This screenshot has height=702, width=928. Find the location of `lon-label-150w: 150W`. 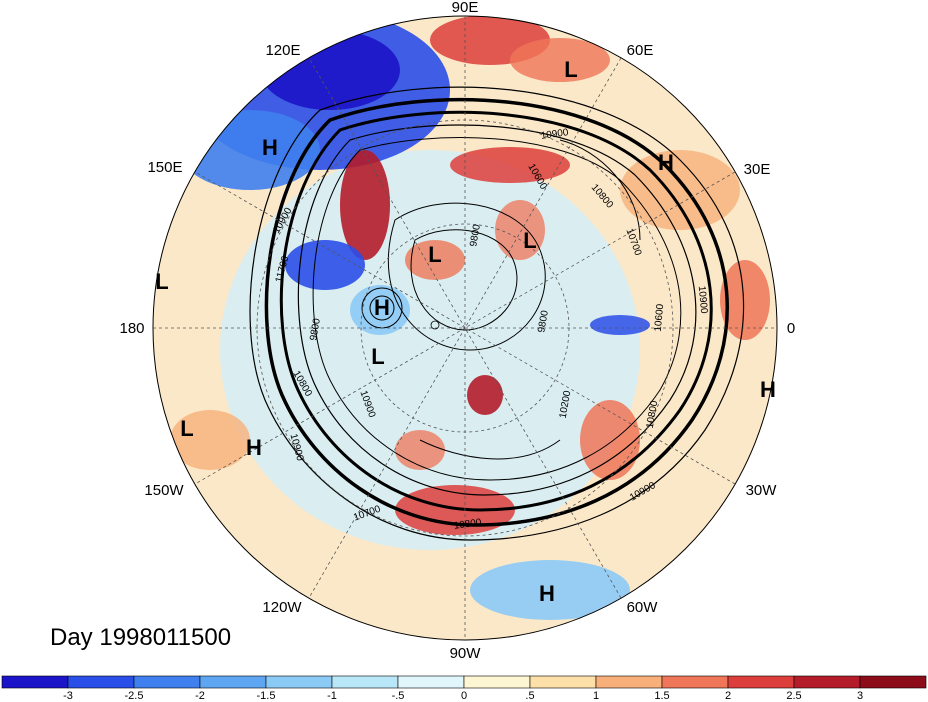

lon-label-150w: 150W is located at coordinates (164, 490).